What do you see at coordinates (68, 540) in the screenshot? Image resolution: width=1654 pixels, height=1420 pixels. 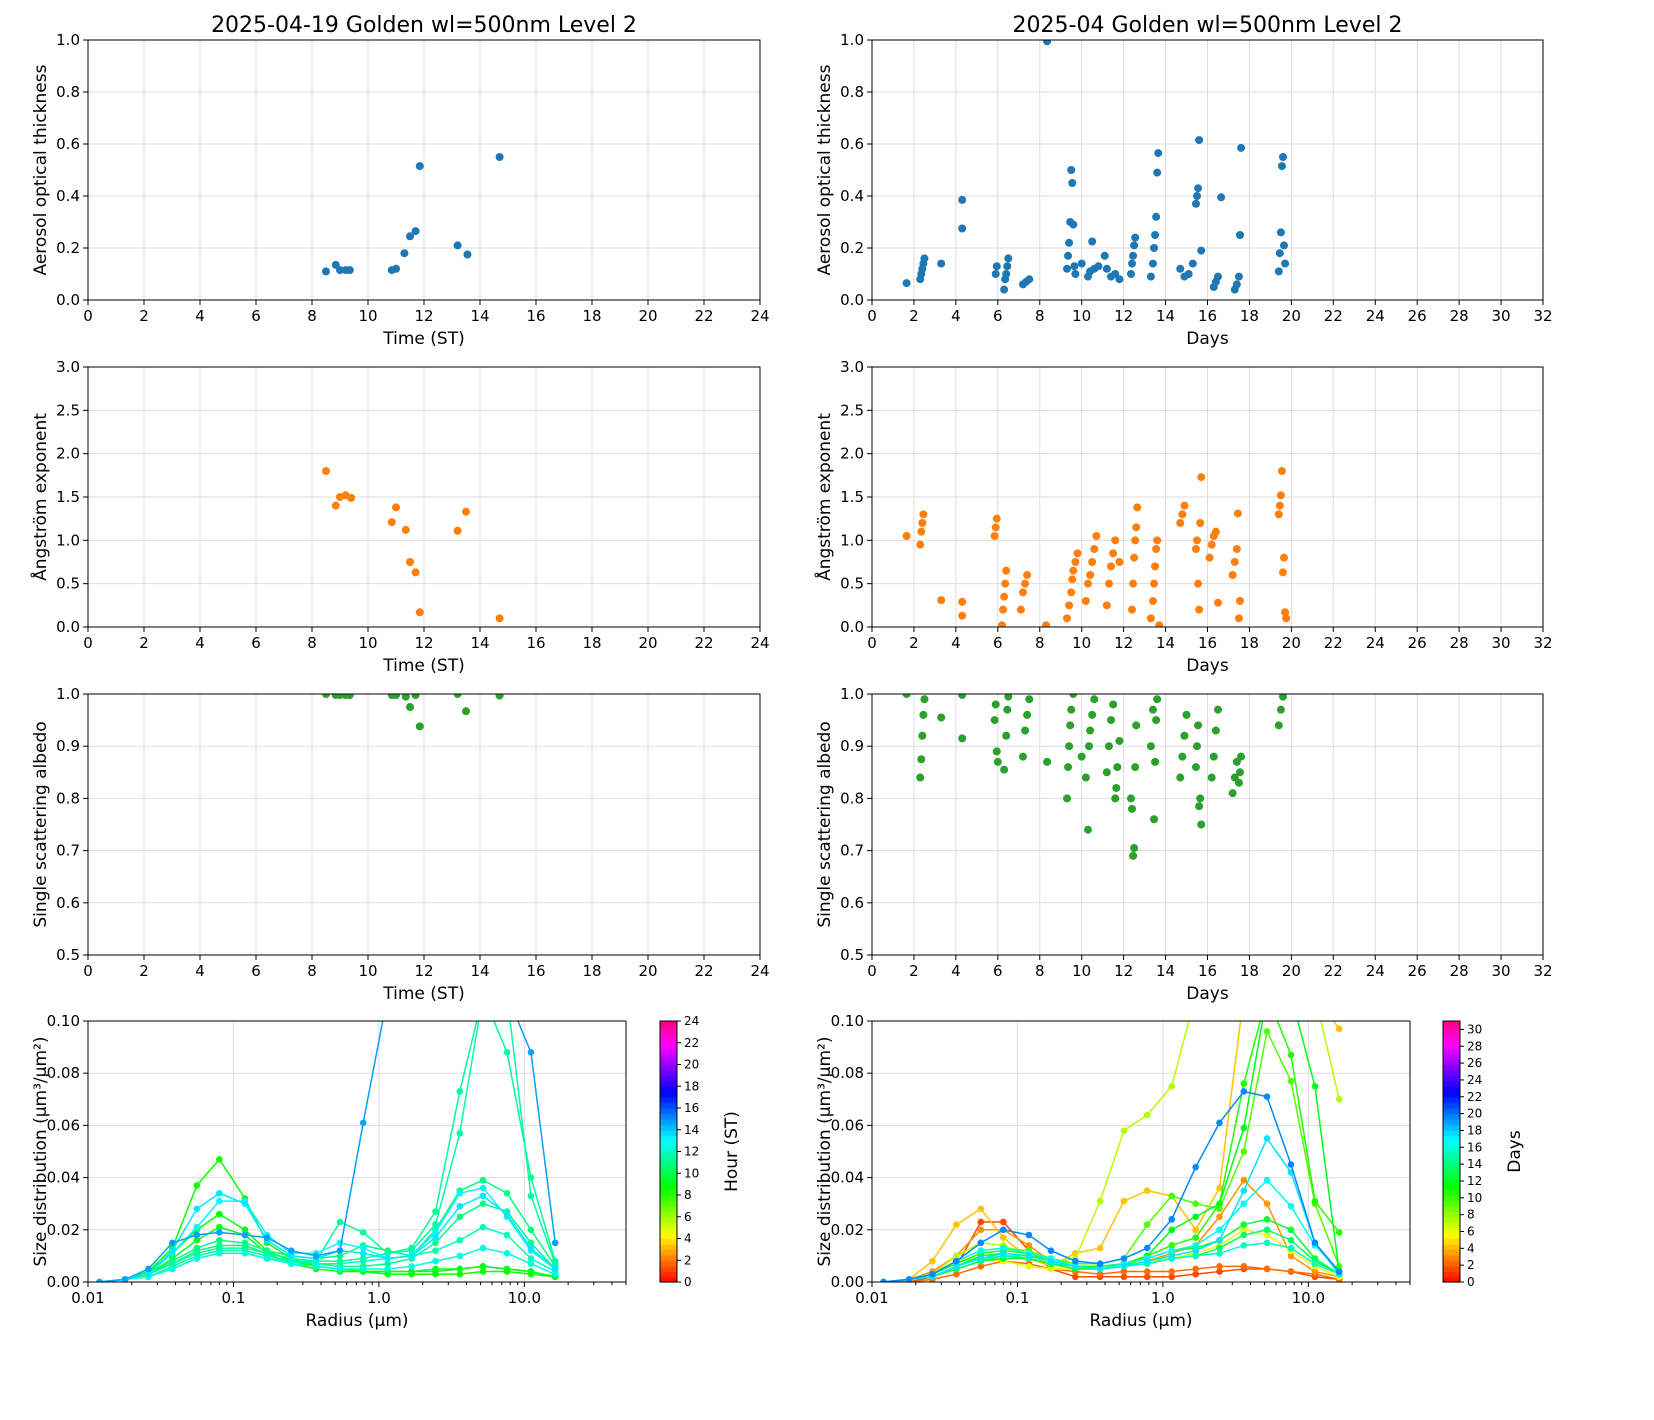 I see `y-tick-label: 1.0` at bounding box center [68, 540].